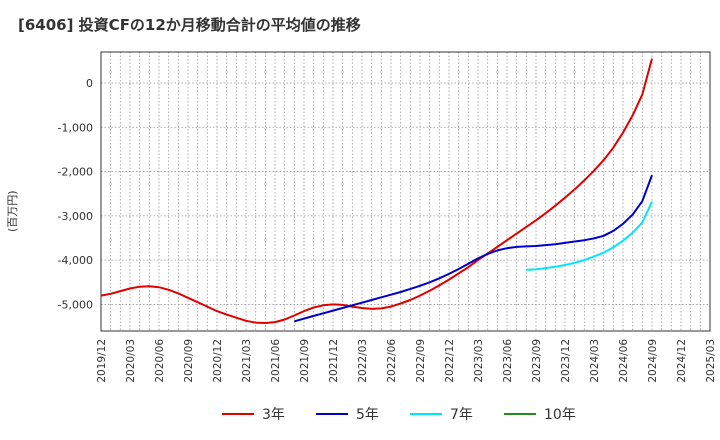 The image size is (720, 440). I want to click on legend-label: 7年, so click(461, 415).